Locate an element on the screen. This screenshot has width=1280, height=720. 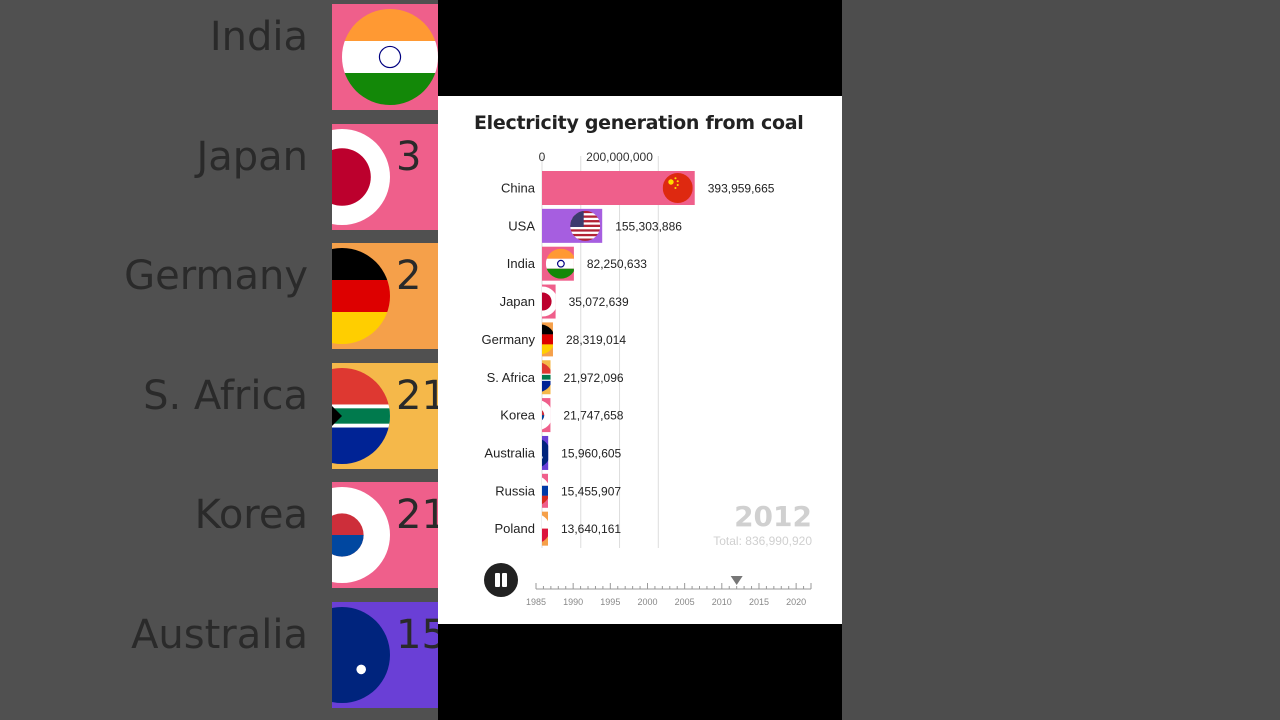
bar-row-poland: Poland 13,640,161 is located at coordinates (558, 528).